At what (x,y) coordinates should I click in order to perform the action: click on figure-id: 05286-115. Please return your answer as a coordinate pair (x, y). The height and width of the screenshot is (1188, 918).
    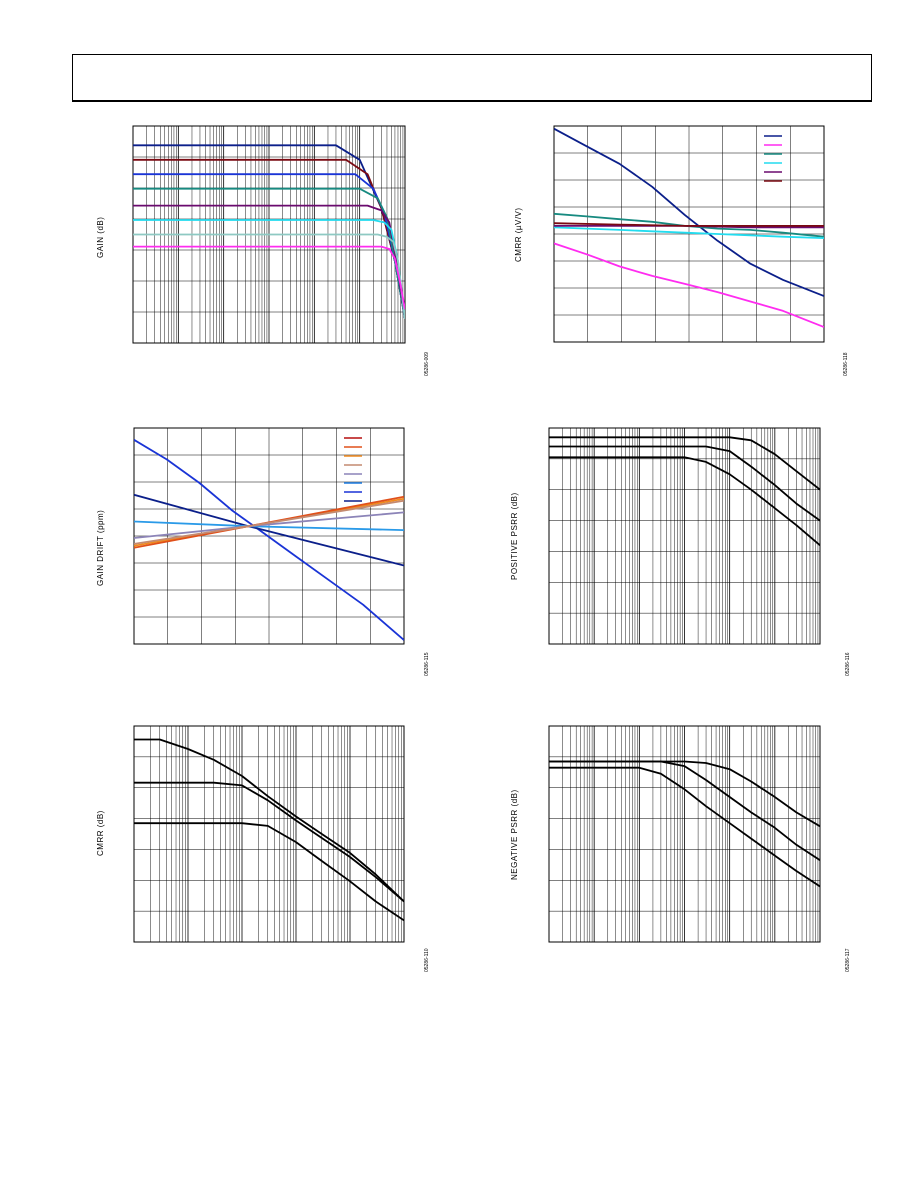
    Looking at the image, I should click on (427, 664).